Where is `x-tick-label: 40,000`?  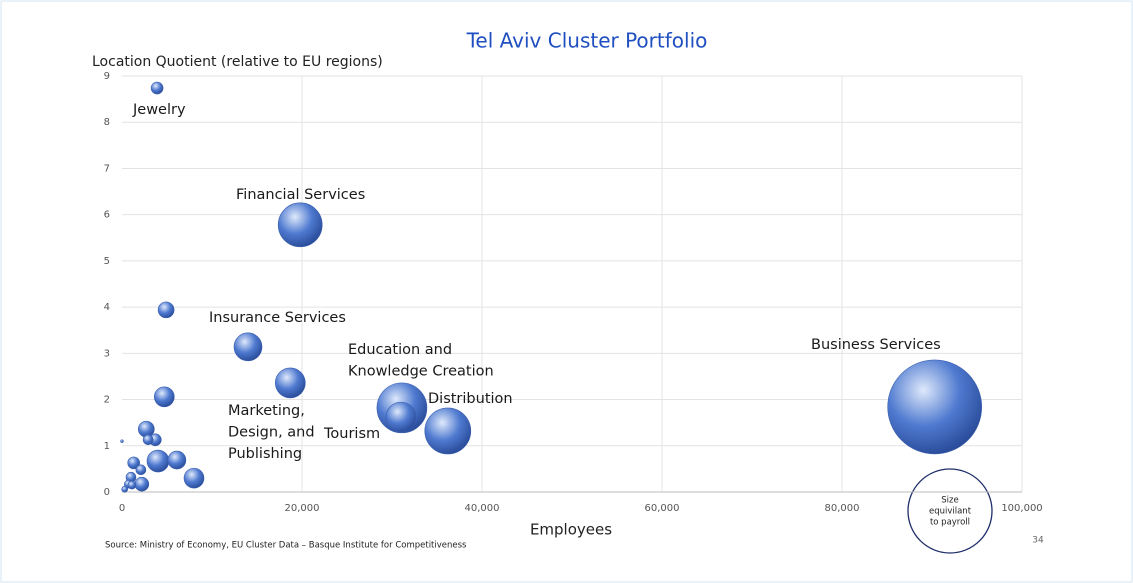
x-tick-label: 40,000 is located at coordinates (482, 508).